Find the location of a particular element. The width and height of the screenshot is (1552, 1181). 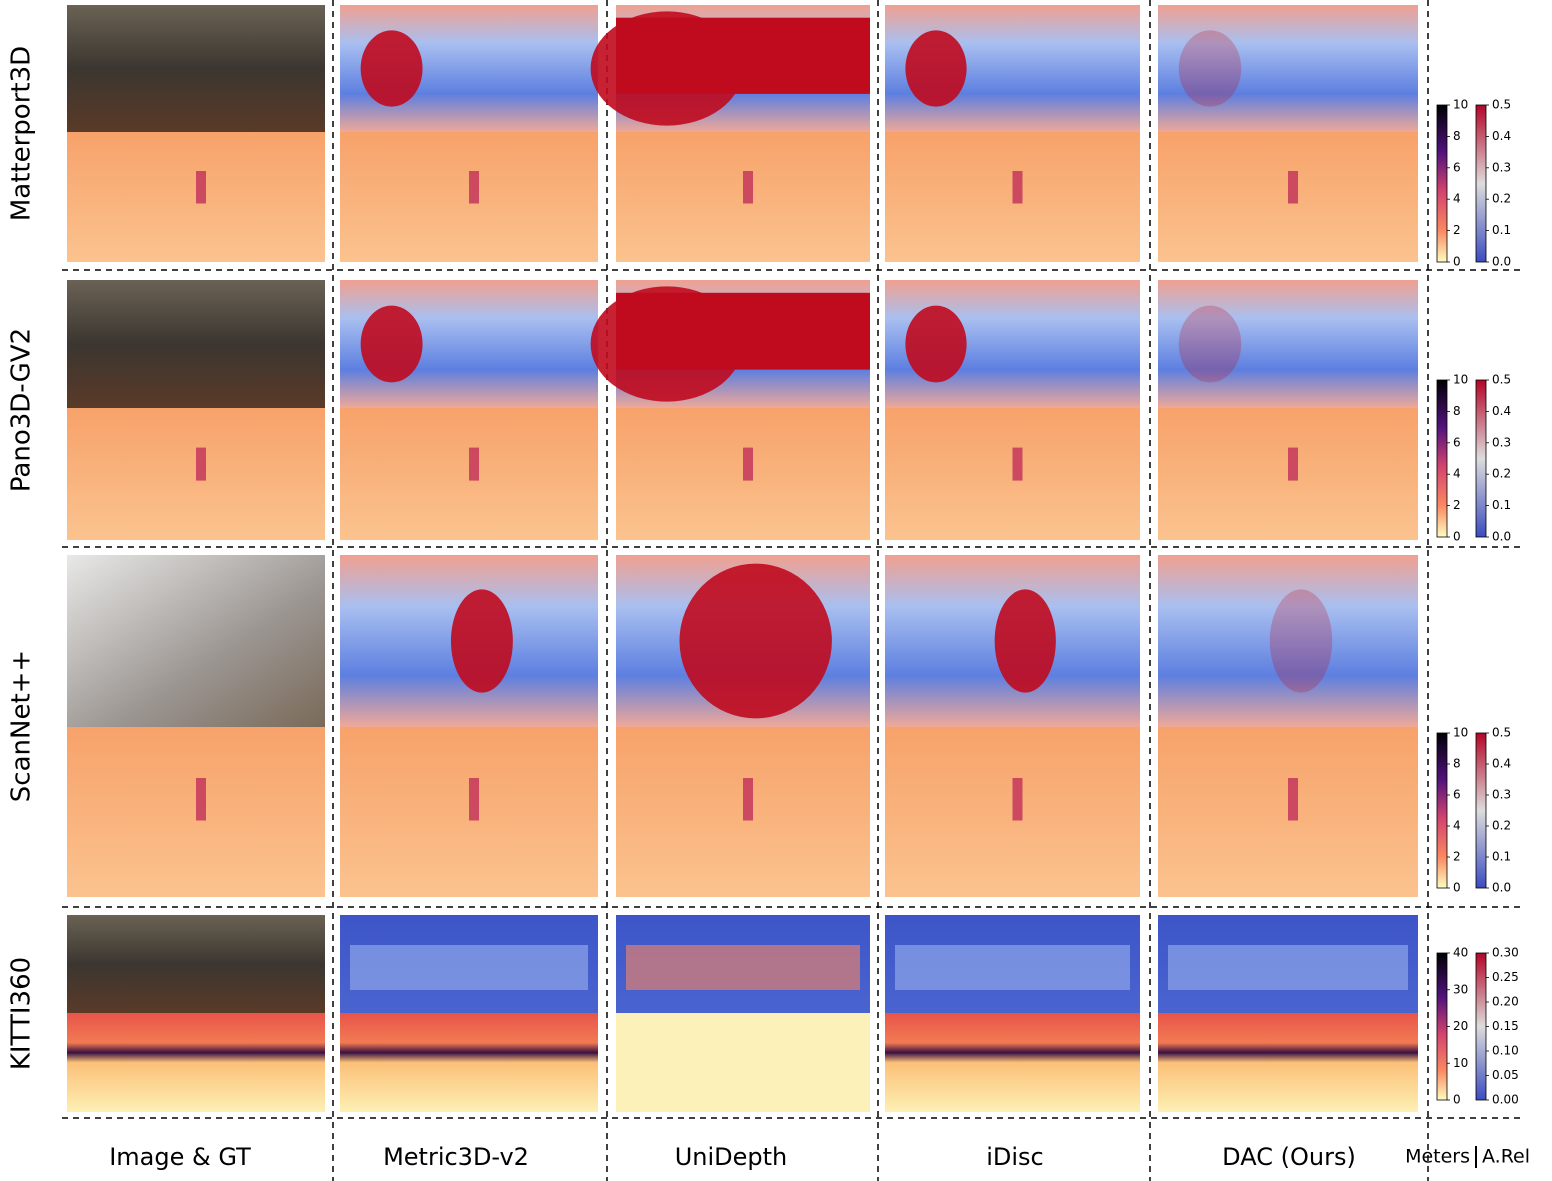

legend-label: A.Rel is located at coordinates (1506, 1157).